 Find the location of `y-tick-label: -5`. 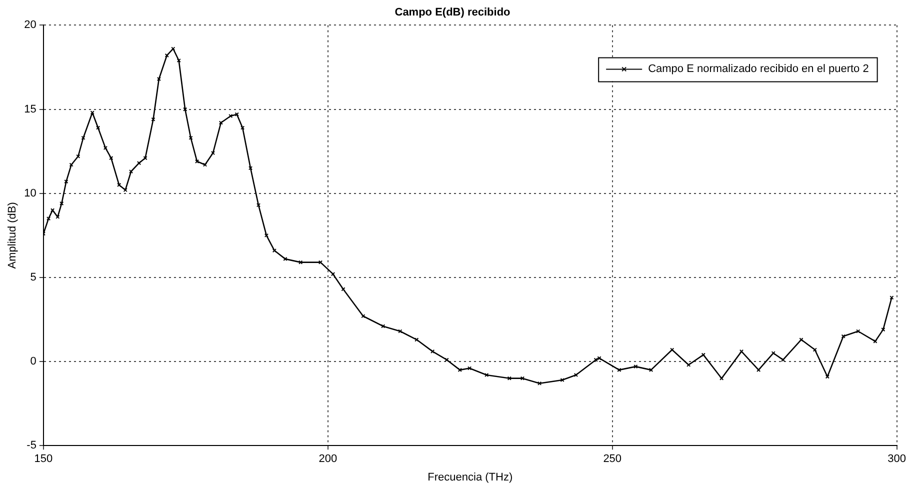

y-tick-label: -5 is located at coordinates (31, 446).